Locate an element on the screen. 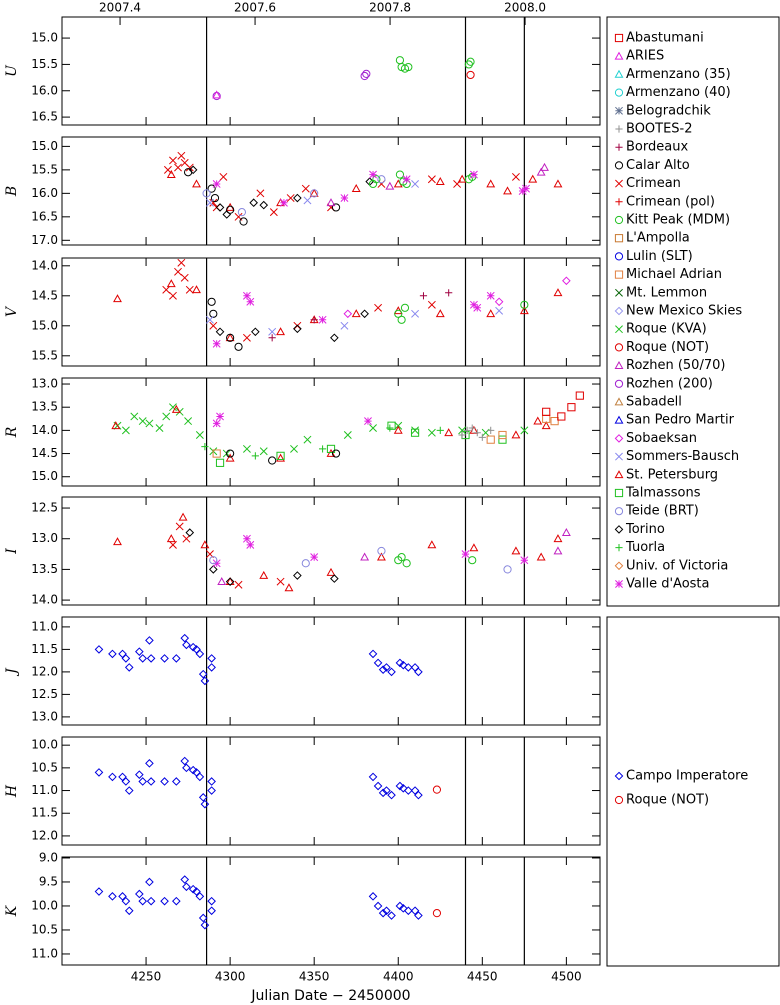 The image size is (780, 1005). legend-label: BOOTES-2 is located at coordinates (659, 129).